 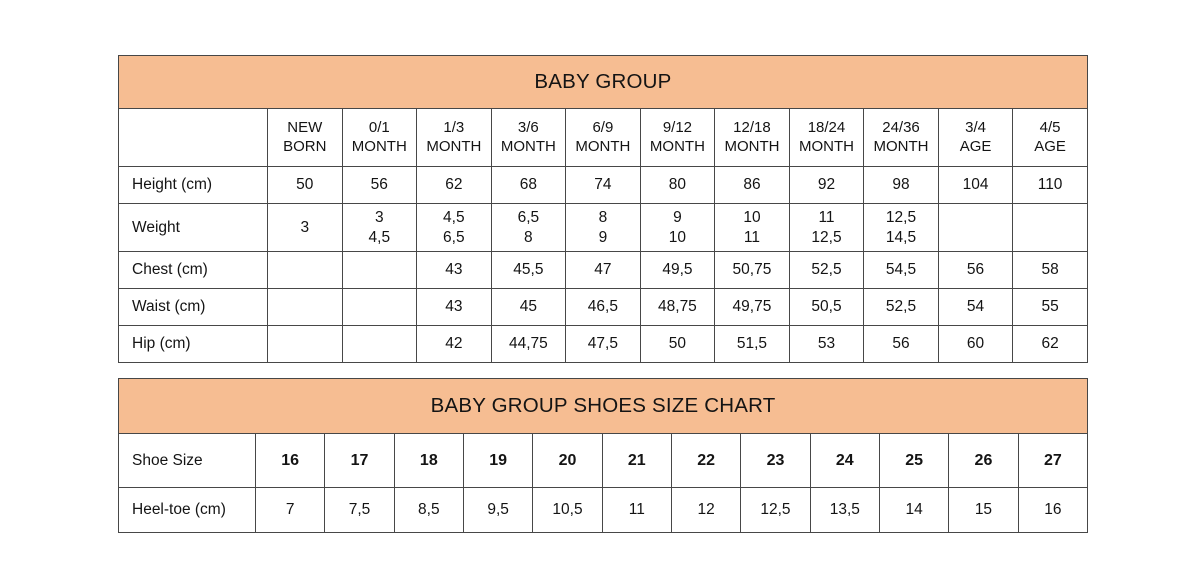 What do you see at coordinates (1050, 270) in the screenshot?
I see `table-cell: 58` at bounding box center [1050, 270].